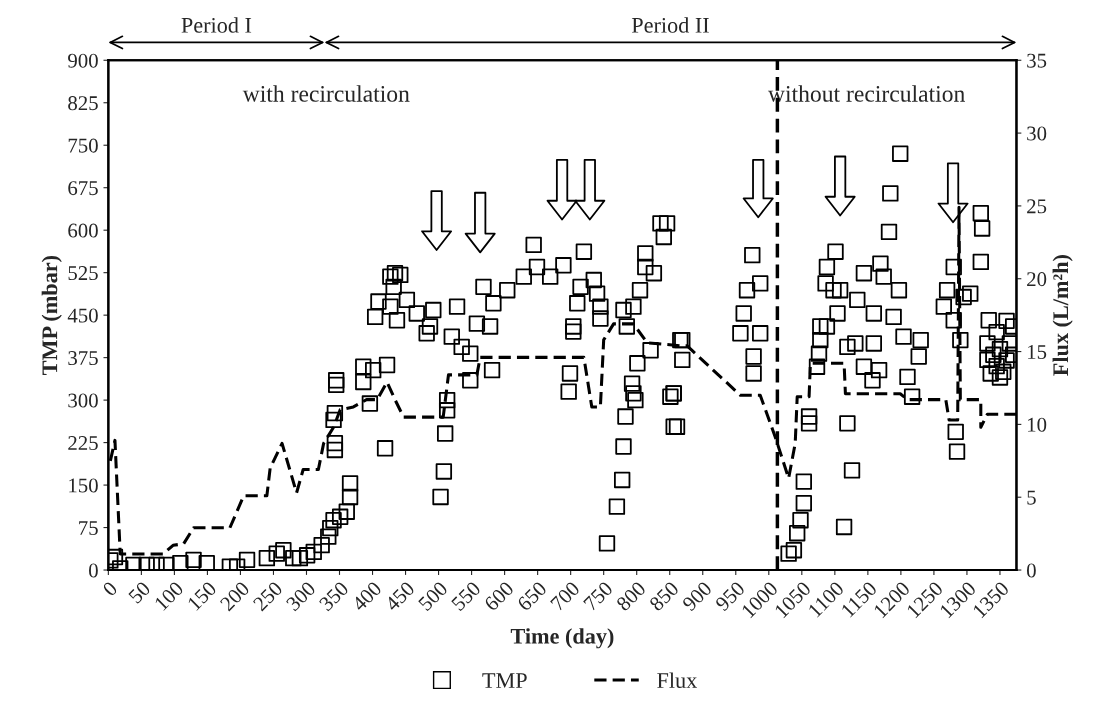  I want to click on y-tick-label: 150, so click(83, 485).